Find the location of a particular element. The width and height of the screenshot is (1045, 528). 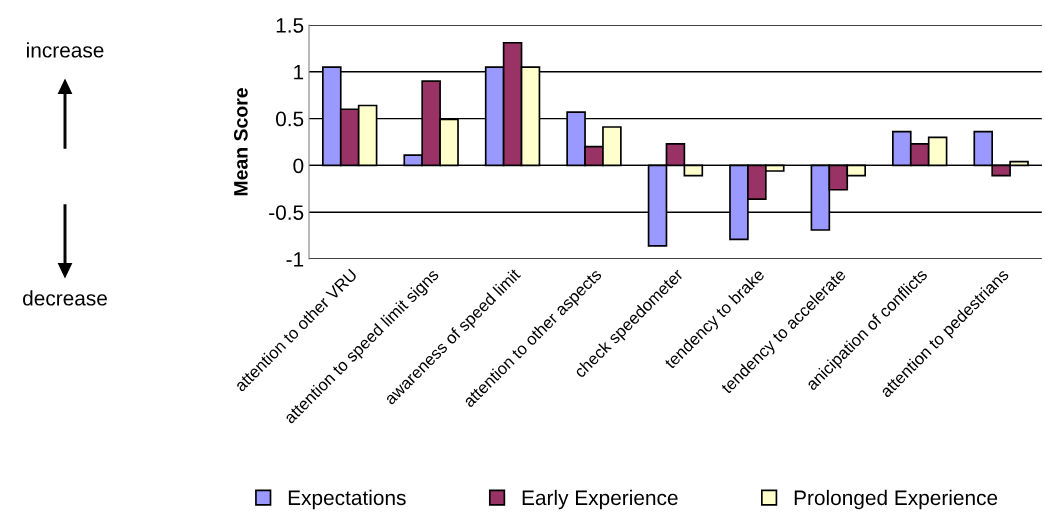

y-tick-label: 1.5 is located at coordinates (290, 25).